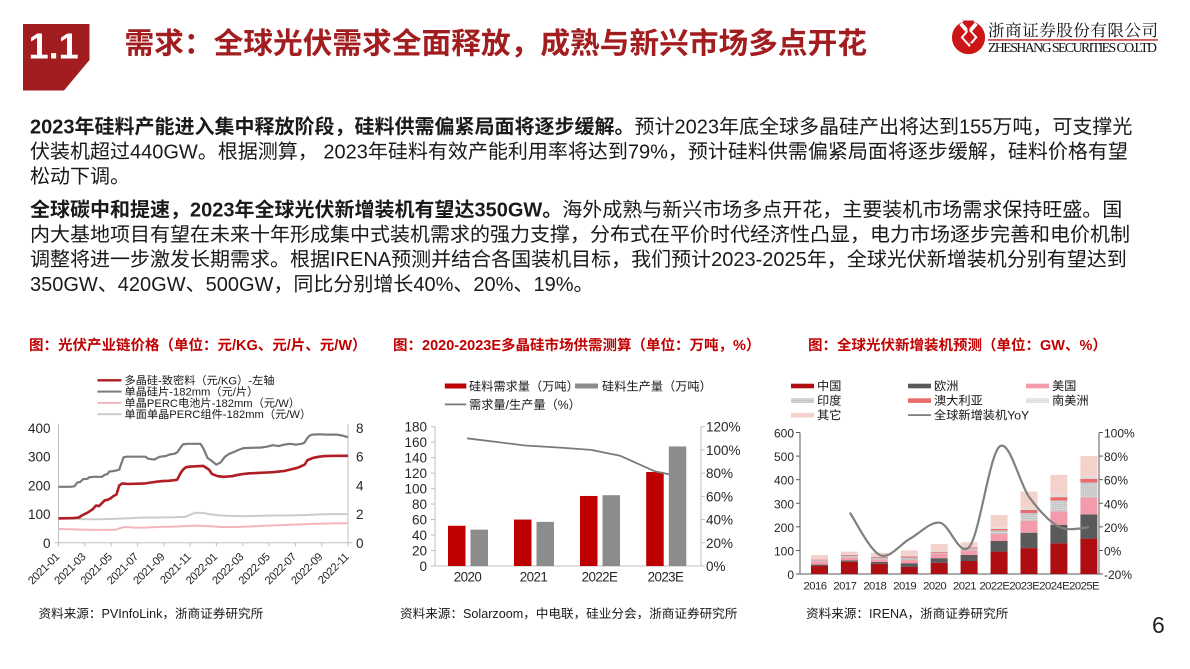 The height and width of the screenshot is (669, 1190). Describe the element at coordinates (360, 428) in the screenshot. I see `svg-text: 8` at that location.